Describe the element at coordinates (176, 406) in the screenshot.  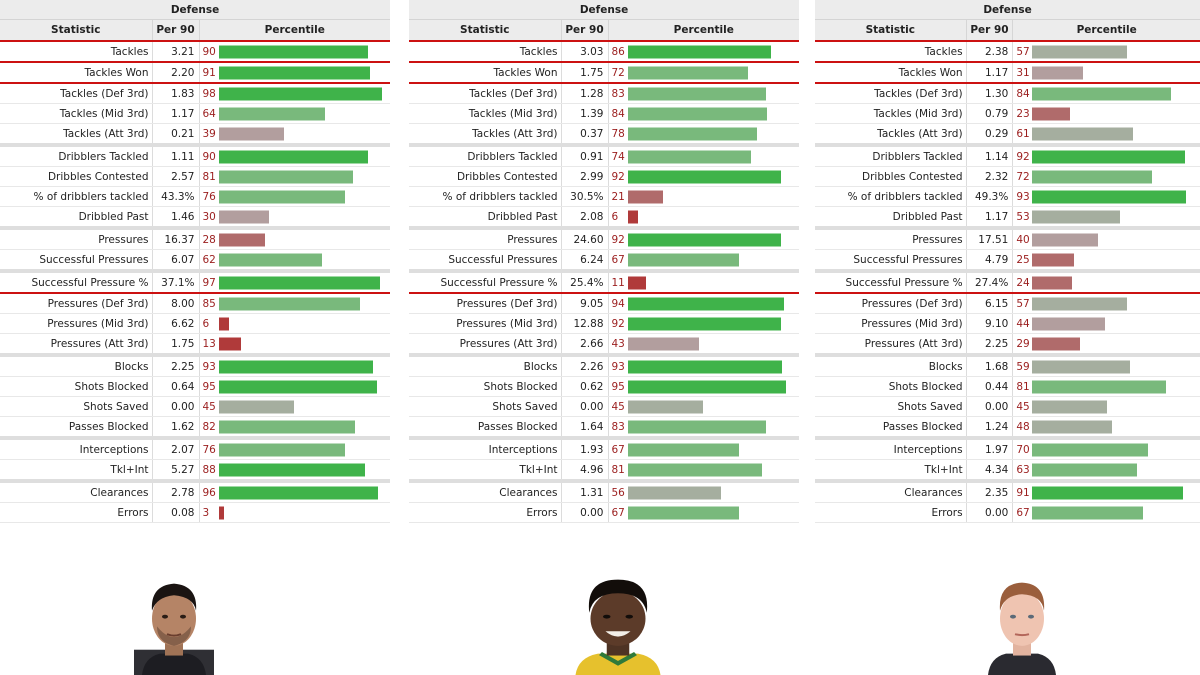
I see `per90-value: 0.00` at that location.